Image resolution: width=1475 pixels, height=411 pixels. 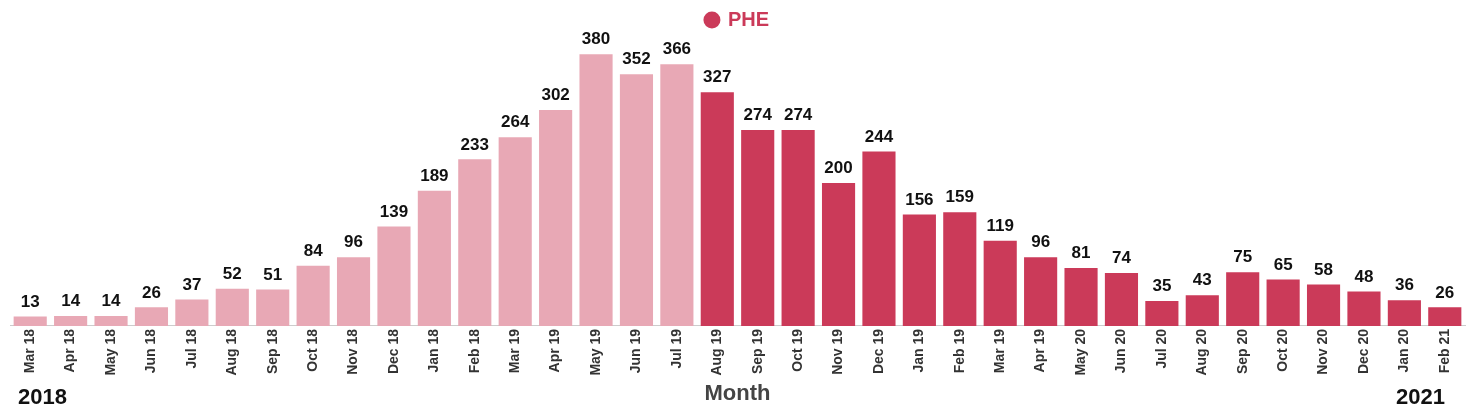 What do you see at coordinates (271, 351) in the screenshot?
I see `x-tick-label: Sep 18` at bounding box center [271, 351].